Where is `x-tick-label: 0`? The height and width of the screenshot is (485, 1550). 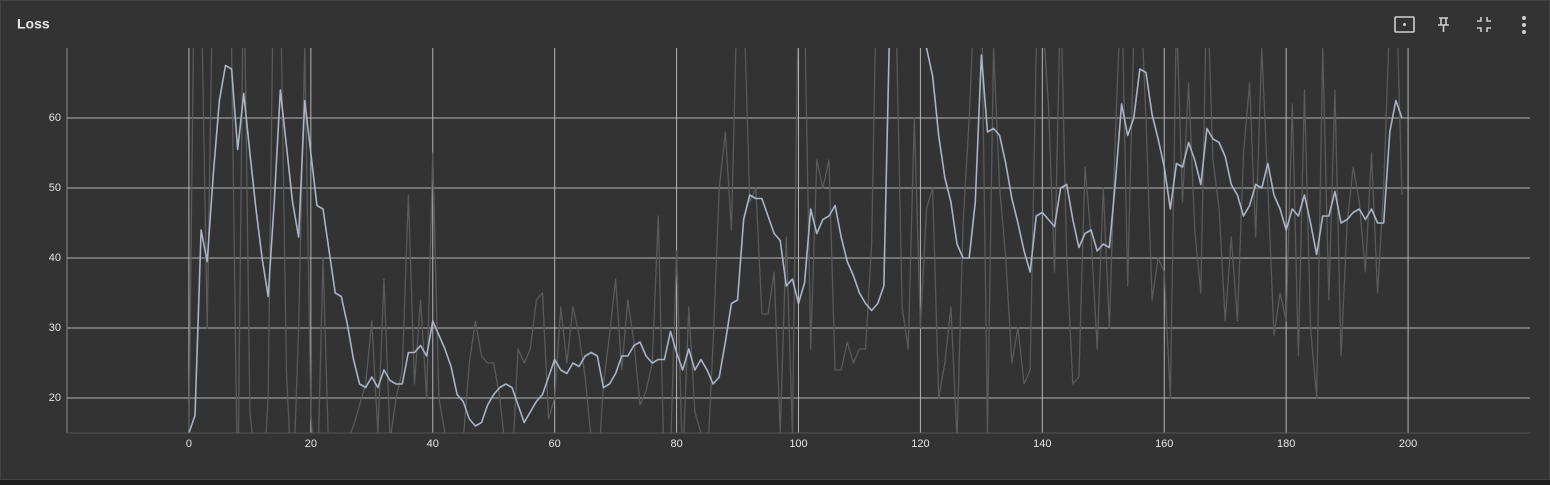 x-tick-label: 0 is located at coordinates (189, 444).